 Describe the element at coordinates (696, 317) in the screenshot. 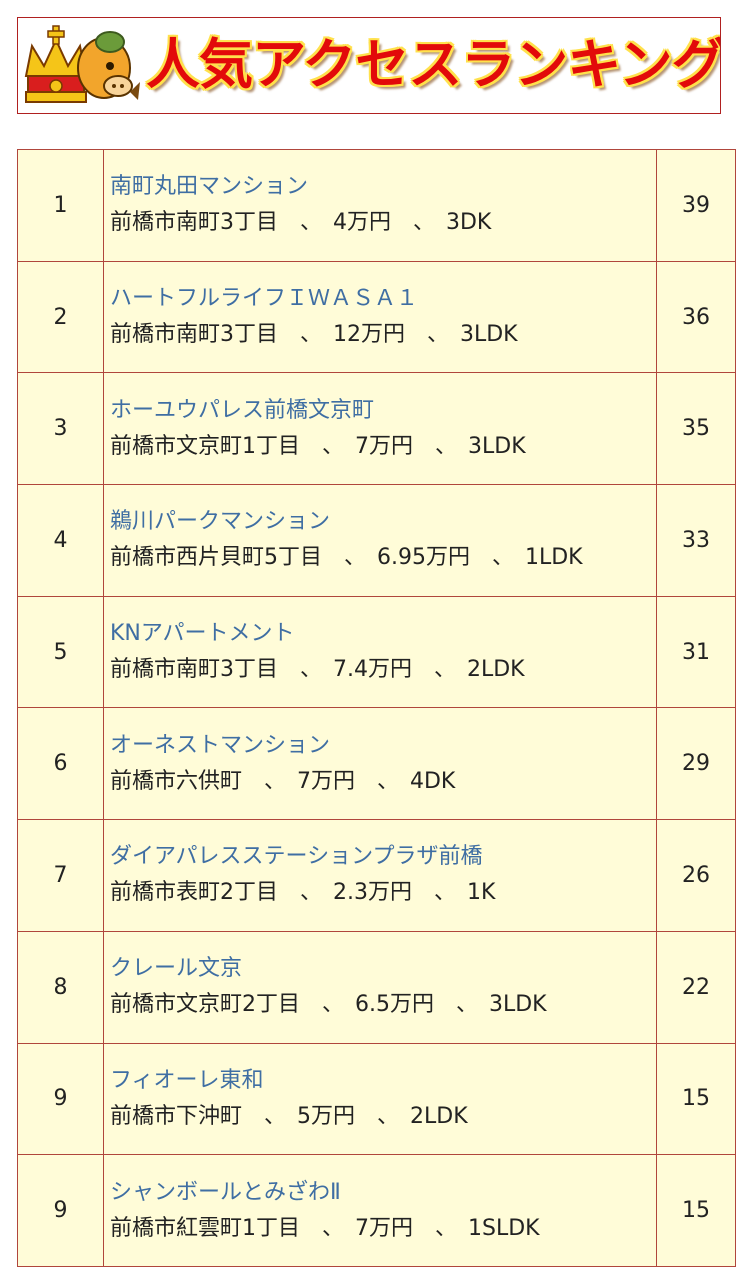

I see `access-count: 36` at that location.